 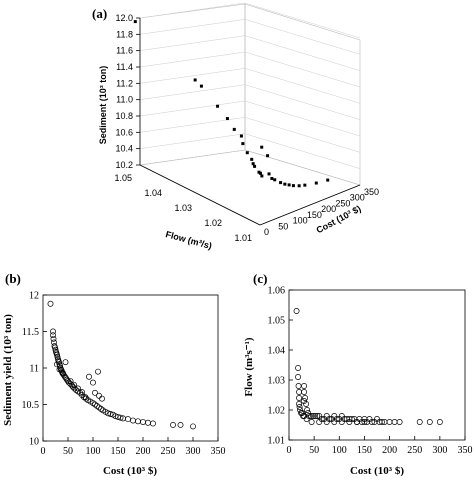 What do you see at coordinates (124, 149) in the screenshot?
I see `sediment-tick-label: 10.4` at bounding box center [124, 149].